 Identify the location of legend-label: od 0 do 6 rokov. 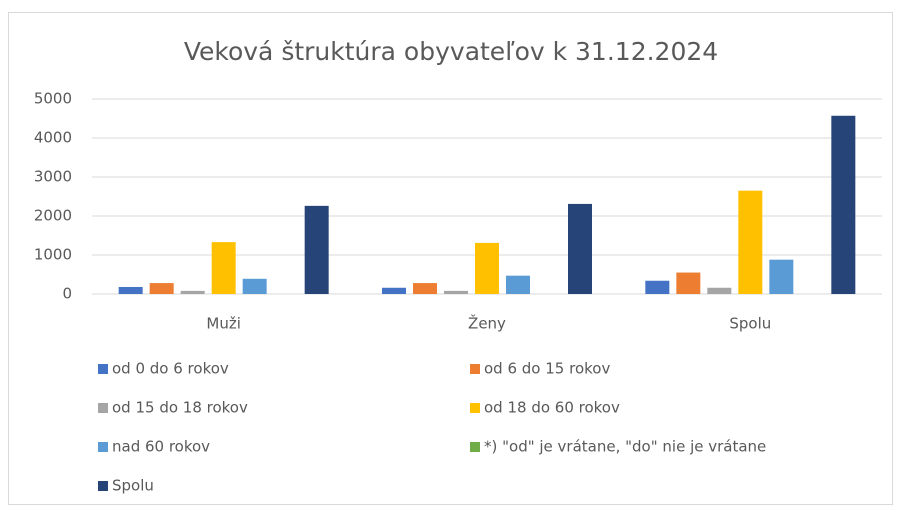
(170, 369).